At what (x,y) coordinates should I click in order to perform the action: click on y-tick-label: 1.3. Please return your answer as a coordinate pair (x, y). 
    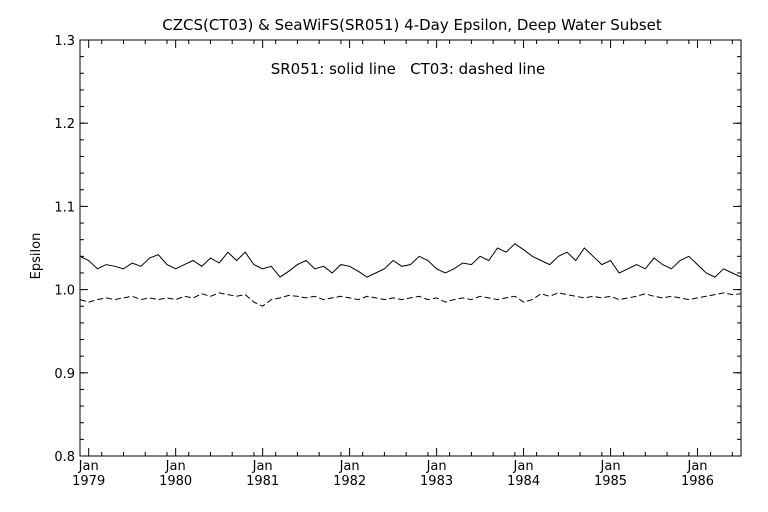
    Looking at the image, I should click on (64, 41).